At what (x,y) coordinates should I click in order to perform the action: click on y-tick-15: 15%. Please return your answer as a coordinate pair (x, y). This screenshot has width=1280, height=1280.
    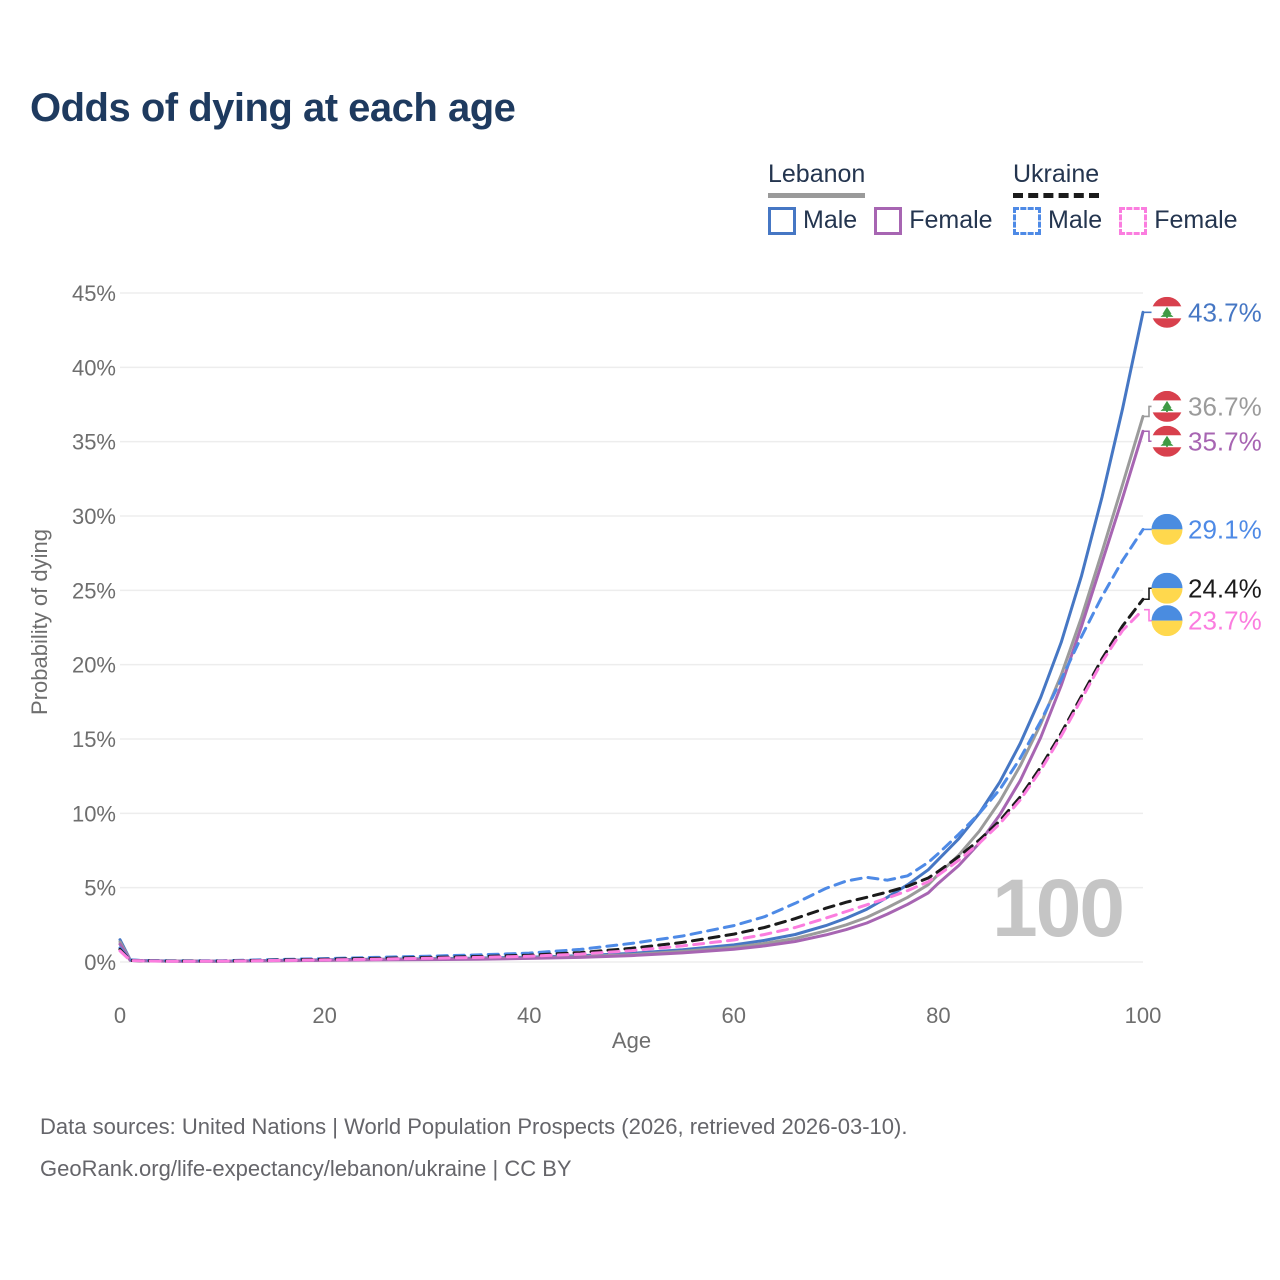
    Looking at the image, I should click on (94, 739).